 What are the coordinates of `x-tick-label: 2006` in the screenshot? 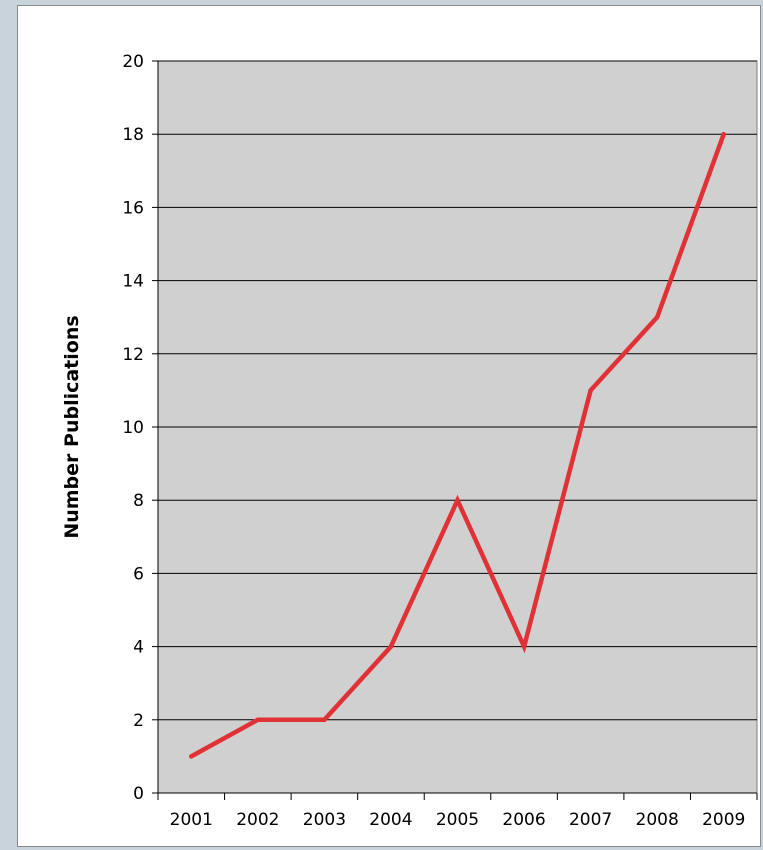 It's located at (523, 820).